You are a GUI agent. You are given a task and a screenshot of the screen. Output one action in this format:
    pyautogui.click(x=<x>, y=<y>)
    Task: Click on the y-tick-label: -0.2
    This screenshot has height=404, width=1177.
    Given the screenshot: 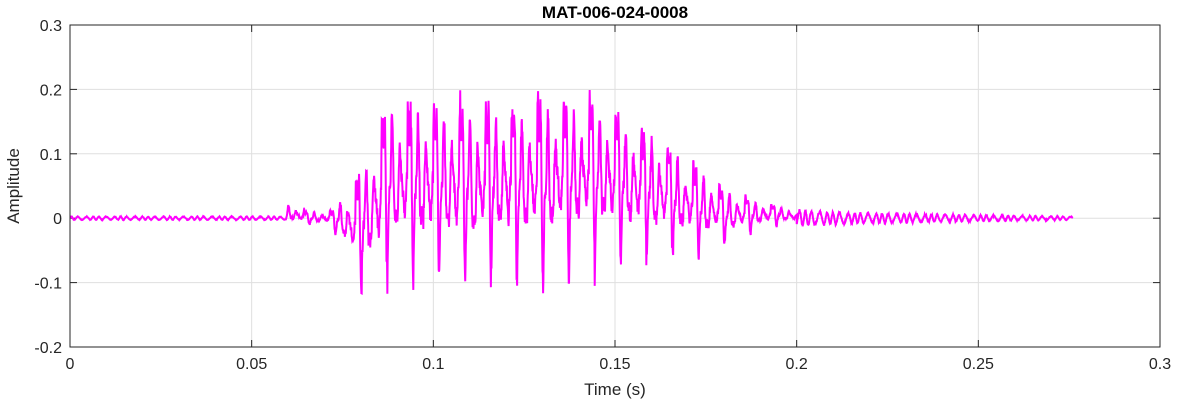 What is the action you would take?
    pyautogui.click(x=48, y=348)
    